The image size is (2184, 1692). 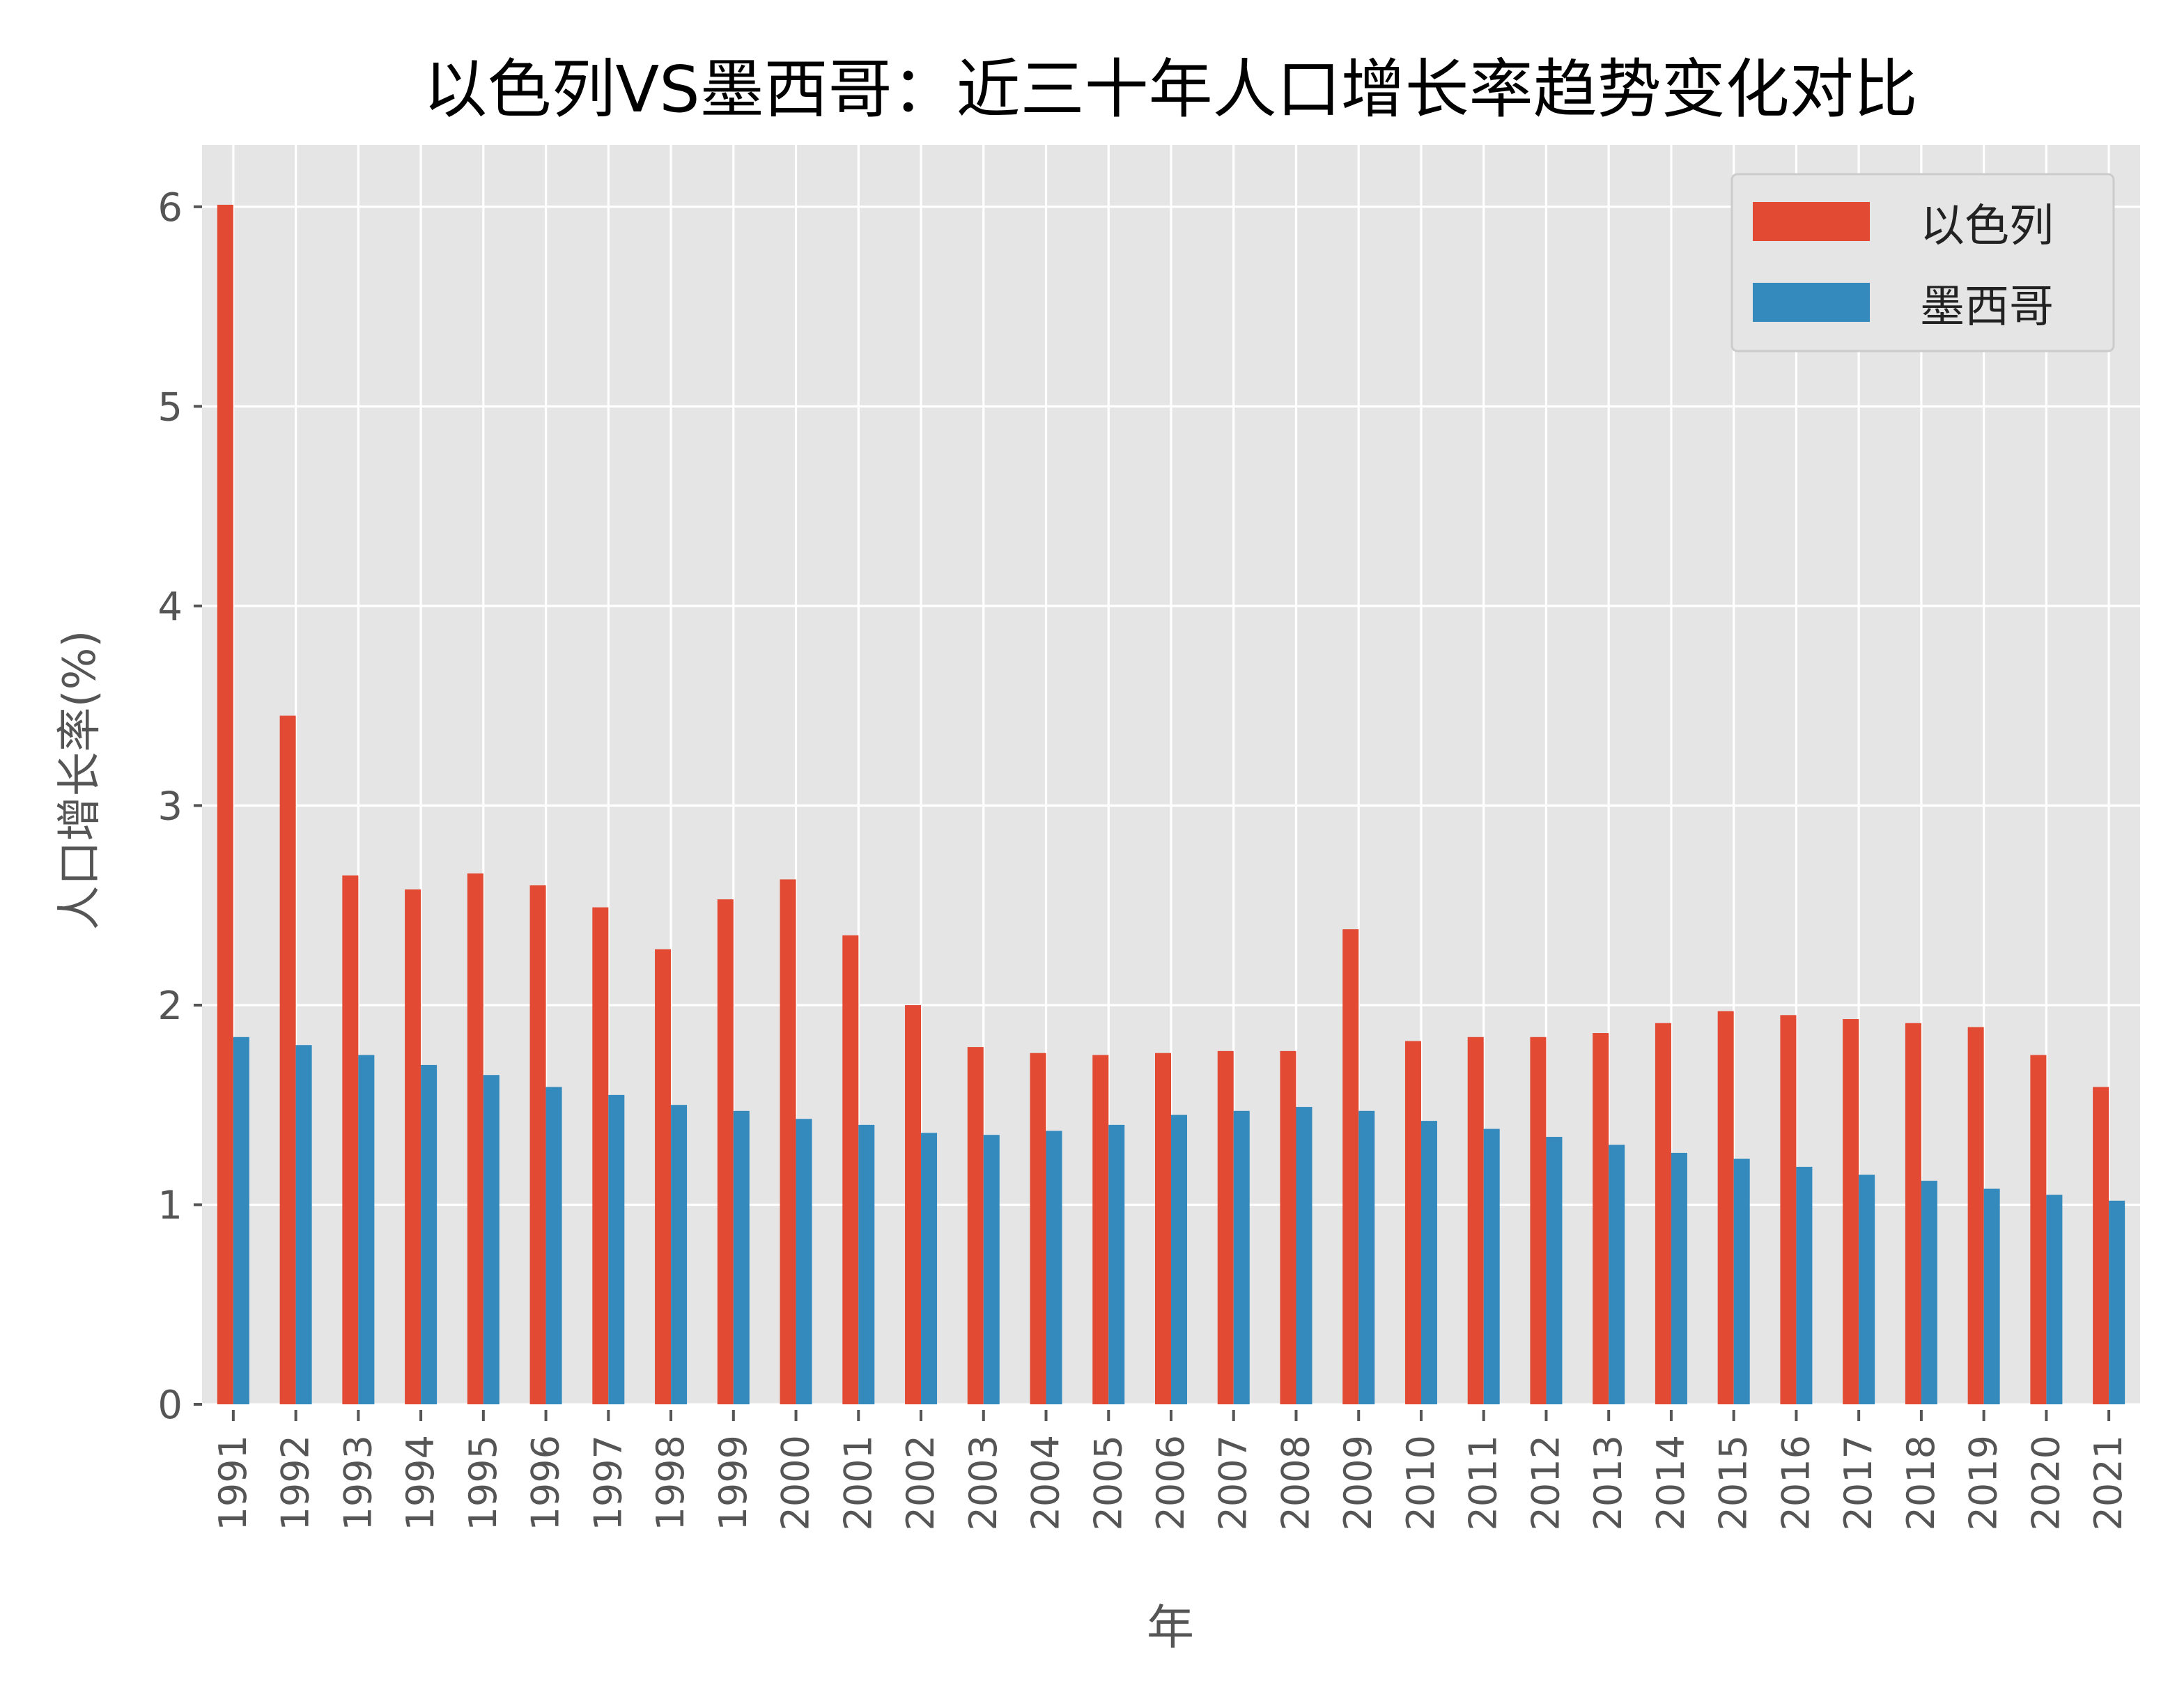 I want to click on bar-mexico-1991, so click(x=241, y=1220).